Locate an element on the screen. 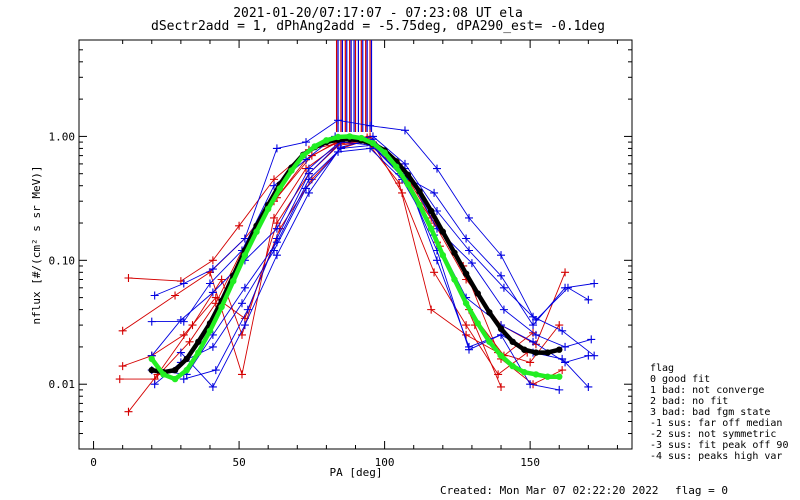  y-tick-label: 0.01 is located at coordinates (62, 384).